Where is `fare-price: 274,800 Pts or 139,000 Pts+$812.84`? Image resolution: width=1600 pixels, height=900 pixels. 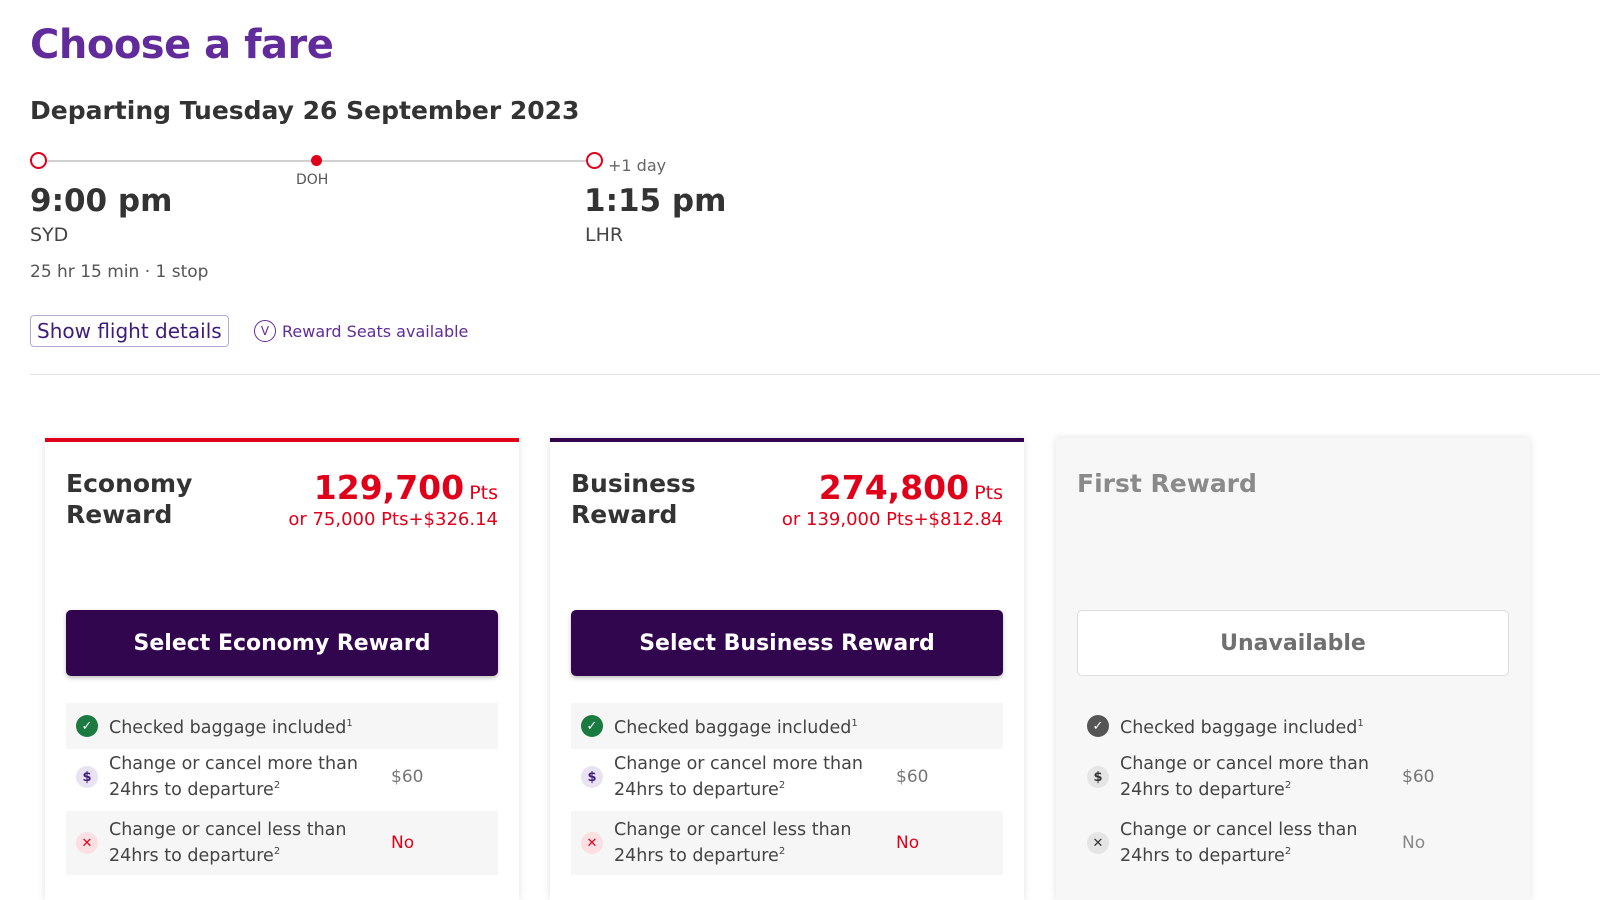
fare-price: 274,800 Pts or 139,000 Pts+$812.84 is located at coordinates (892, 499).